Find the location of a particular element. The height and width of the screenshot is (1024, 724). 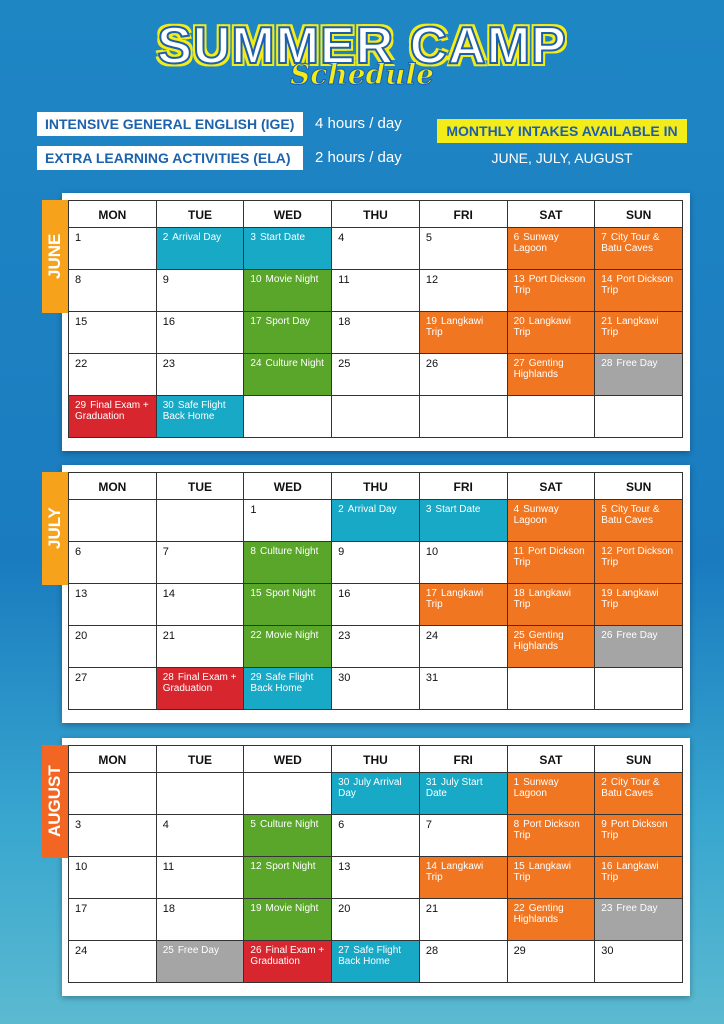

day-cell: 9 is located at coordinates (200, 290).